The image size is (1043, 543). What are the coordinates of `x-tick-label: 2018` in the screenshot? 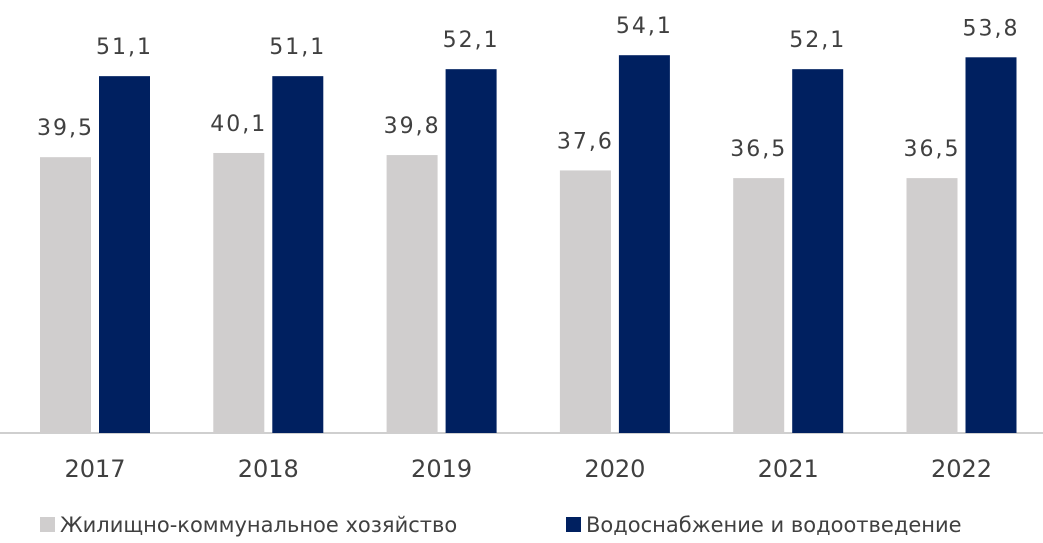 It's located at (268, 469).